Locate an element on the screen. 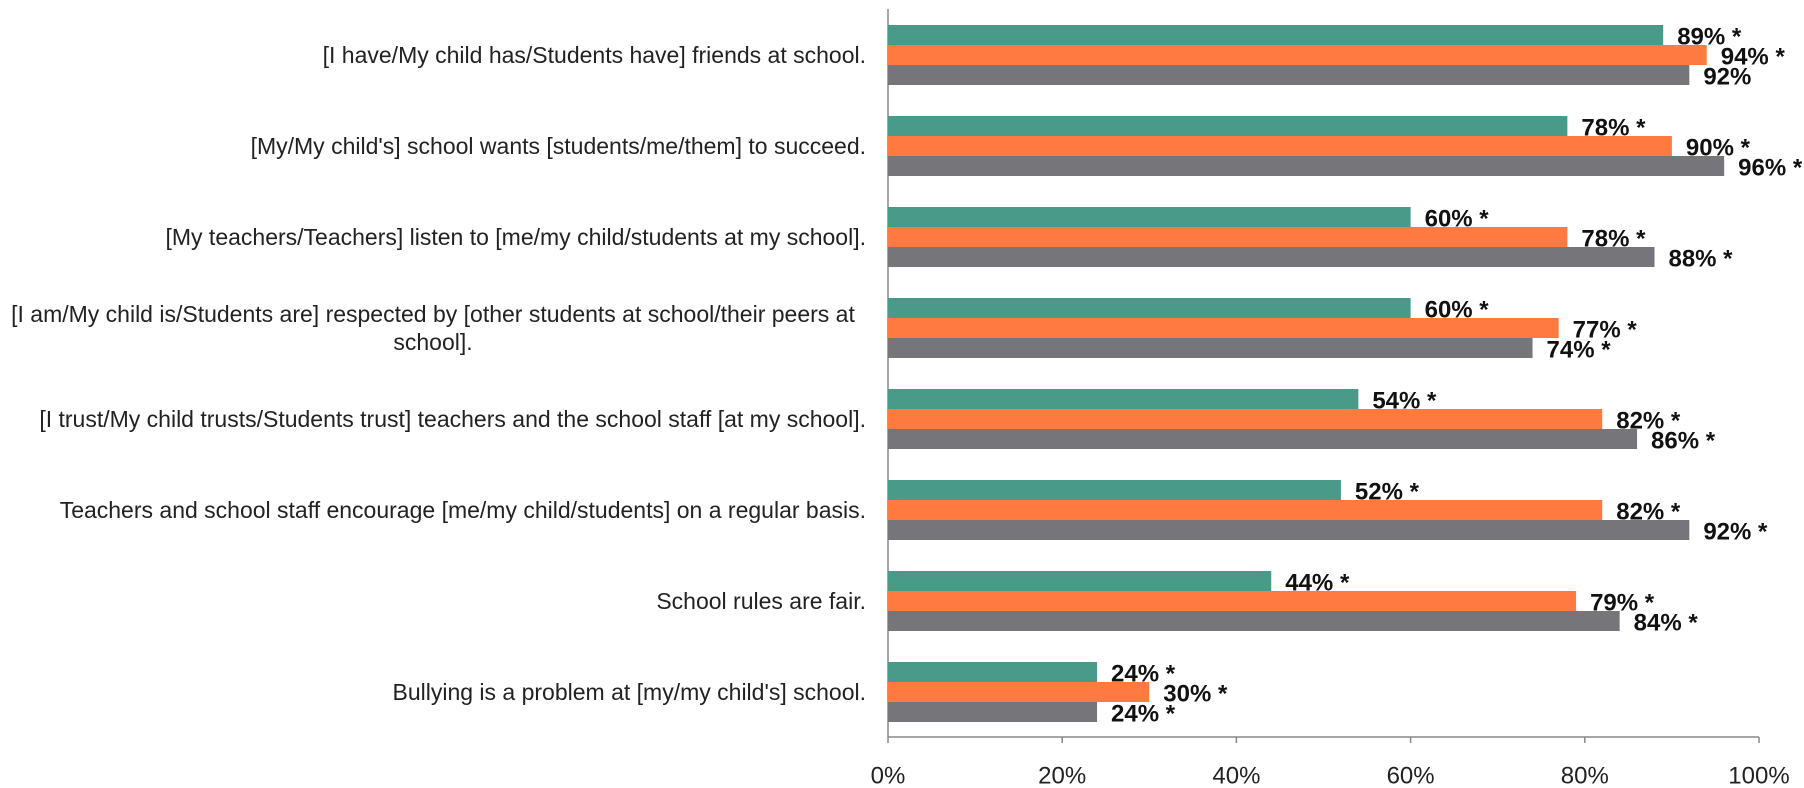 The height and width of the screenshot is (788, 1804). value-label: 90% * is located at coordinates (1718, 147).